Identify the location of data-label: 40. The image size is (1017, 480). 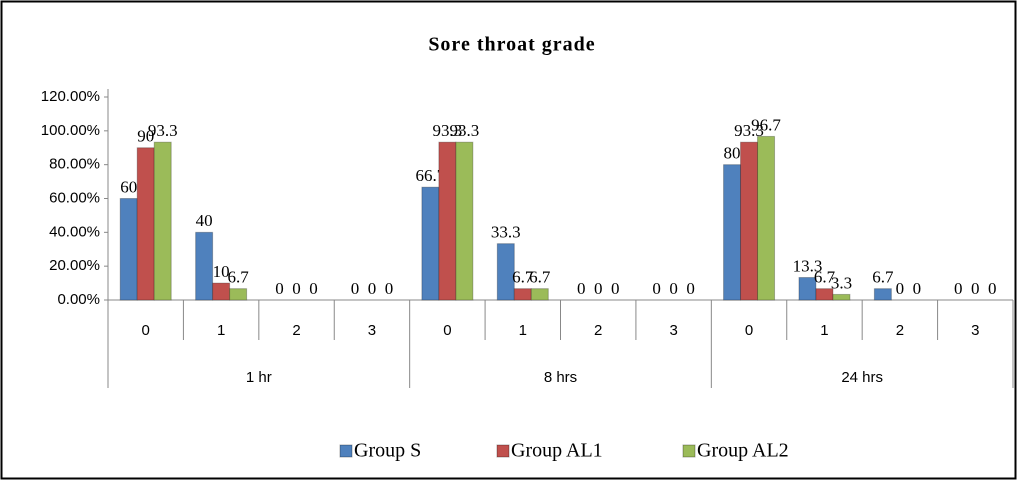
(204, 220).